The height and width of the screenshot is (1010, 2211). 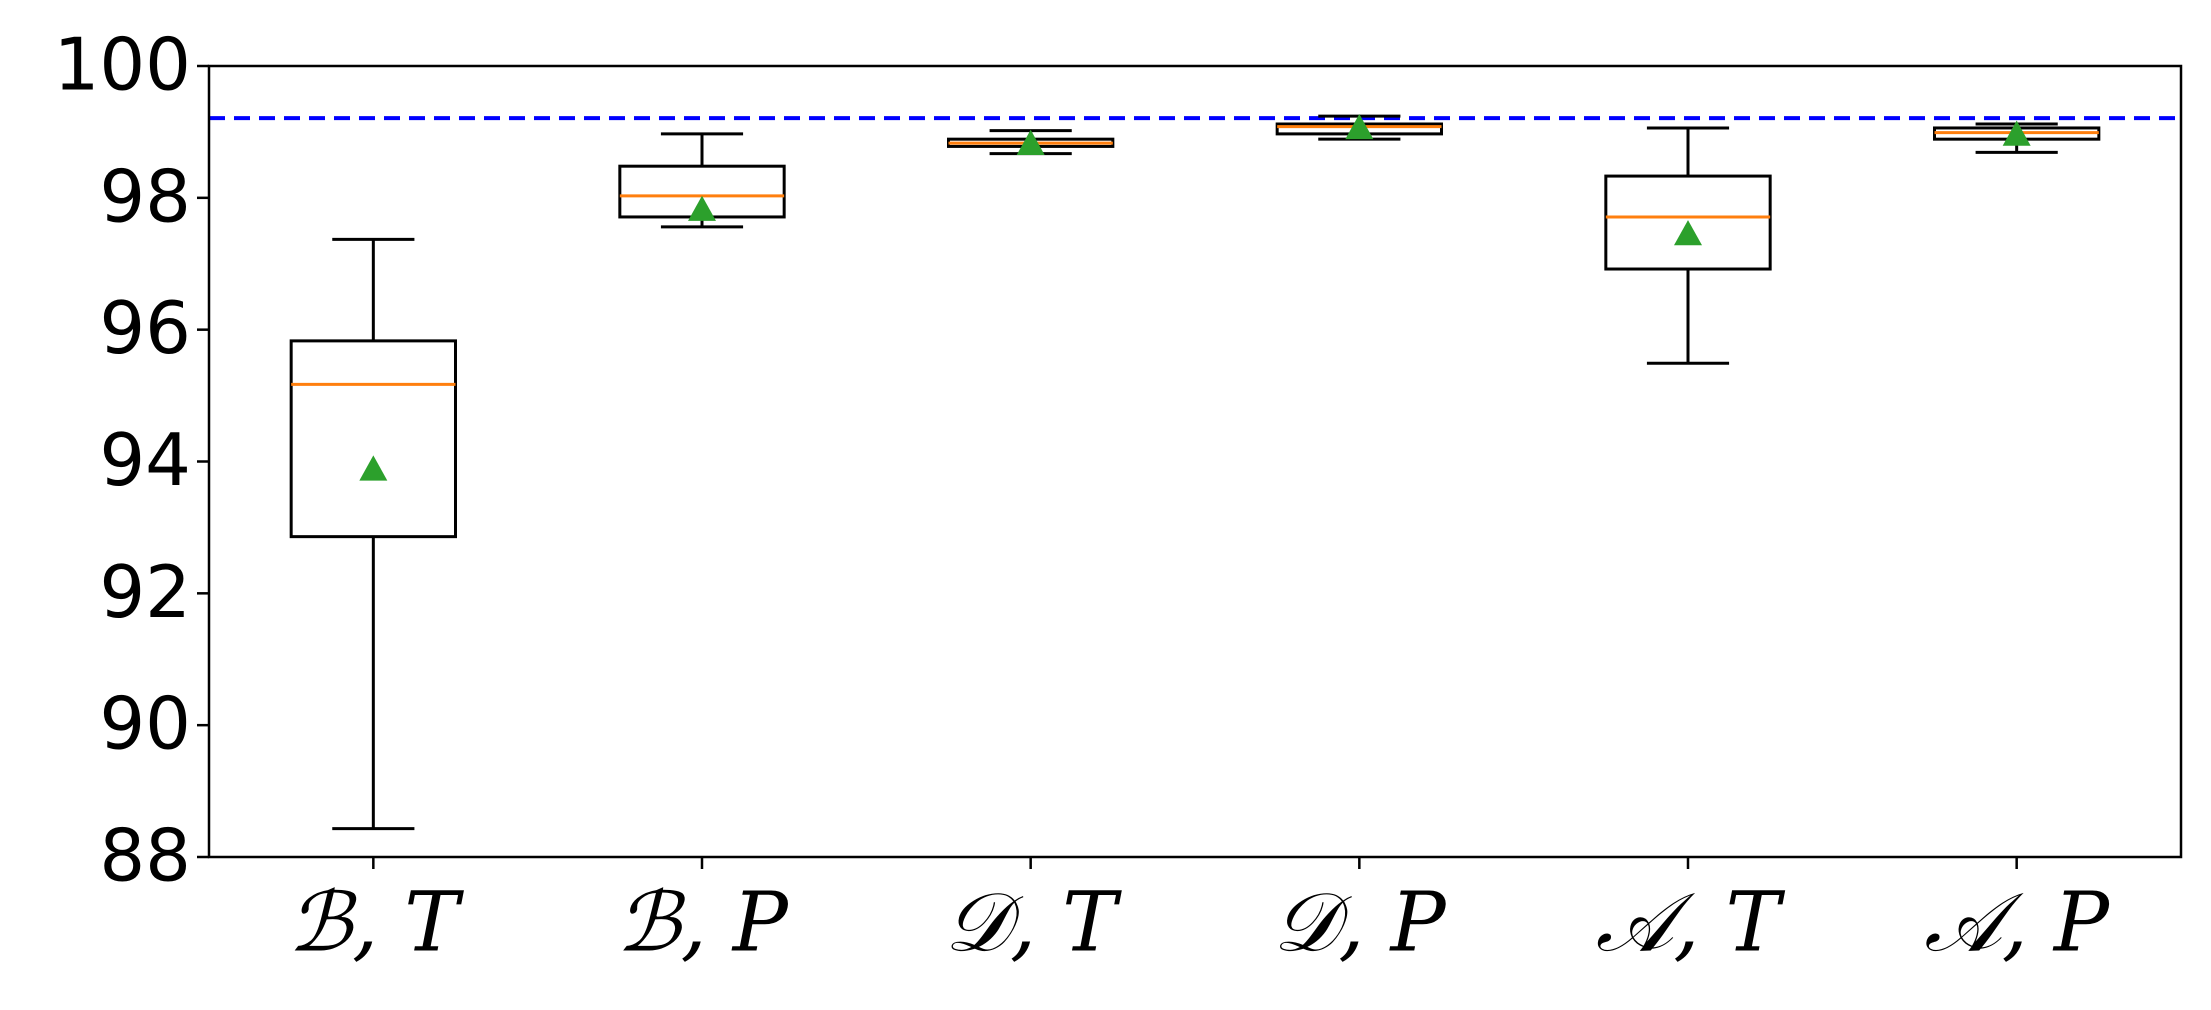 I want to click on y-tick-label: 98, so click(x=145, y=196).